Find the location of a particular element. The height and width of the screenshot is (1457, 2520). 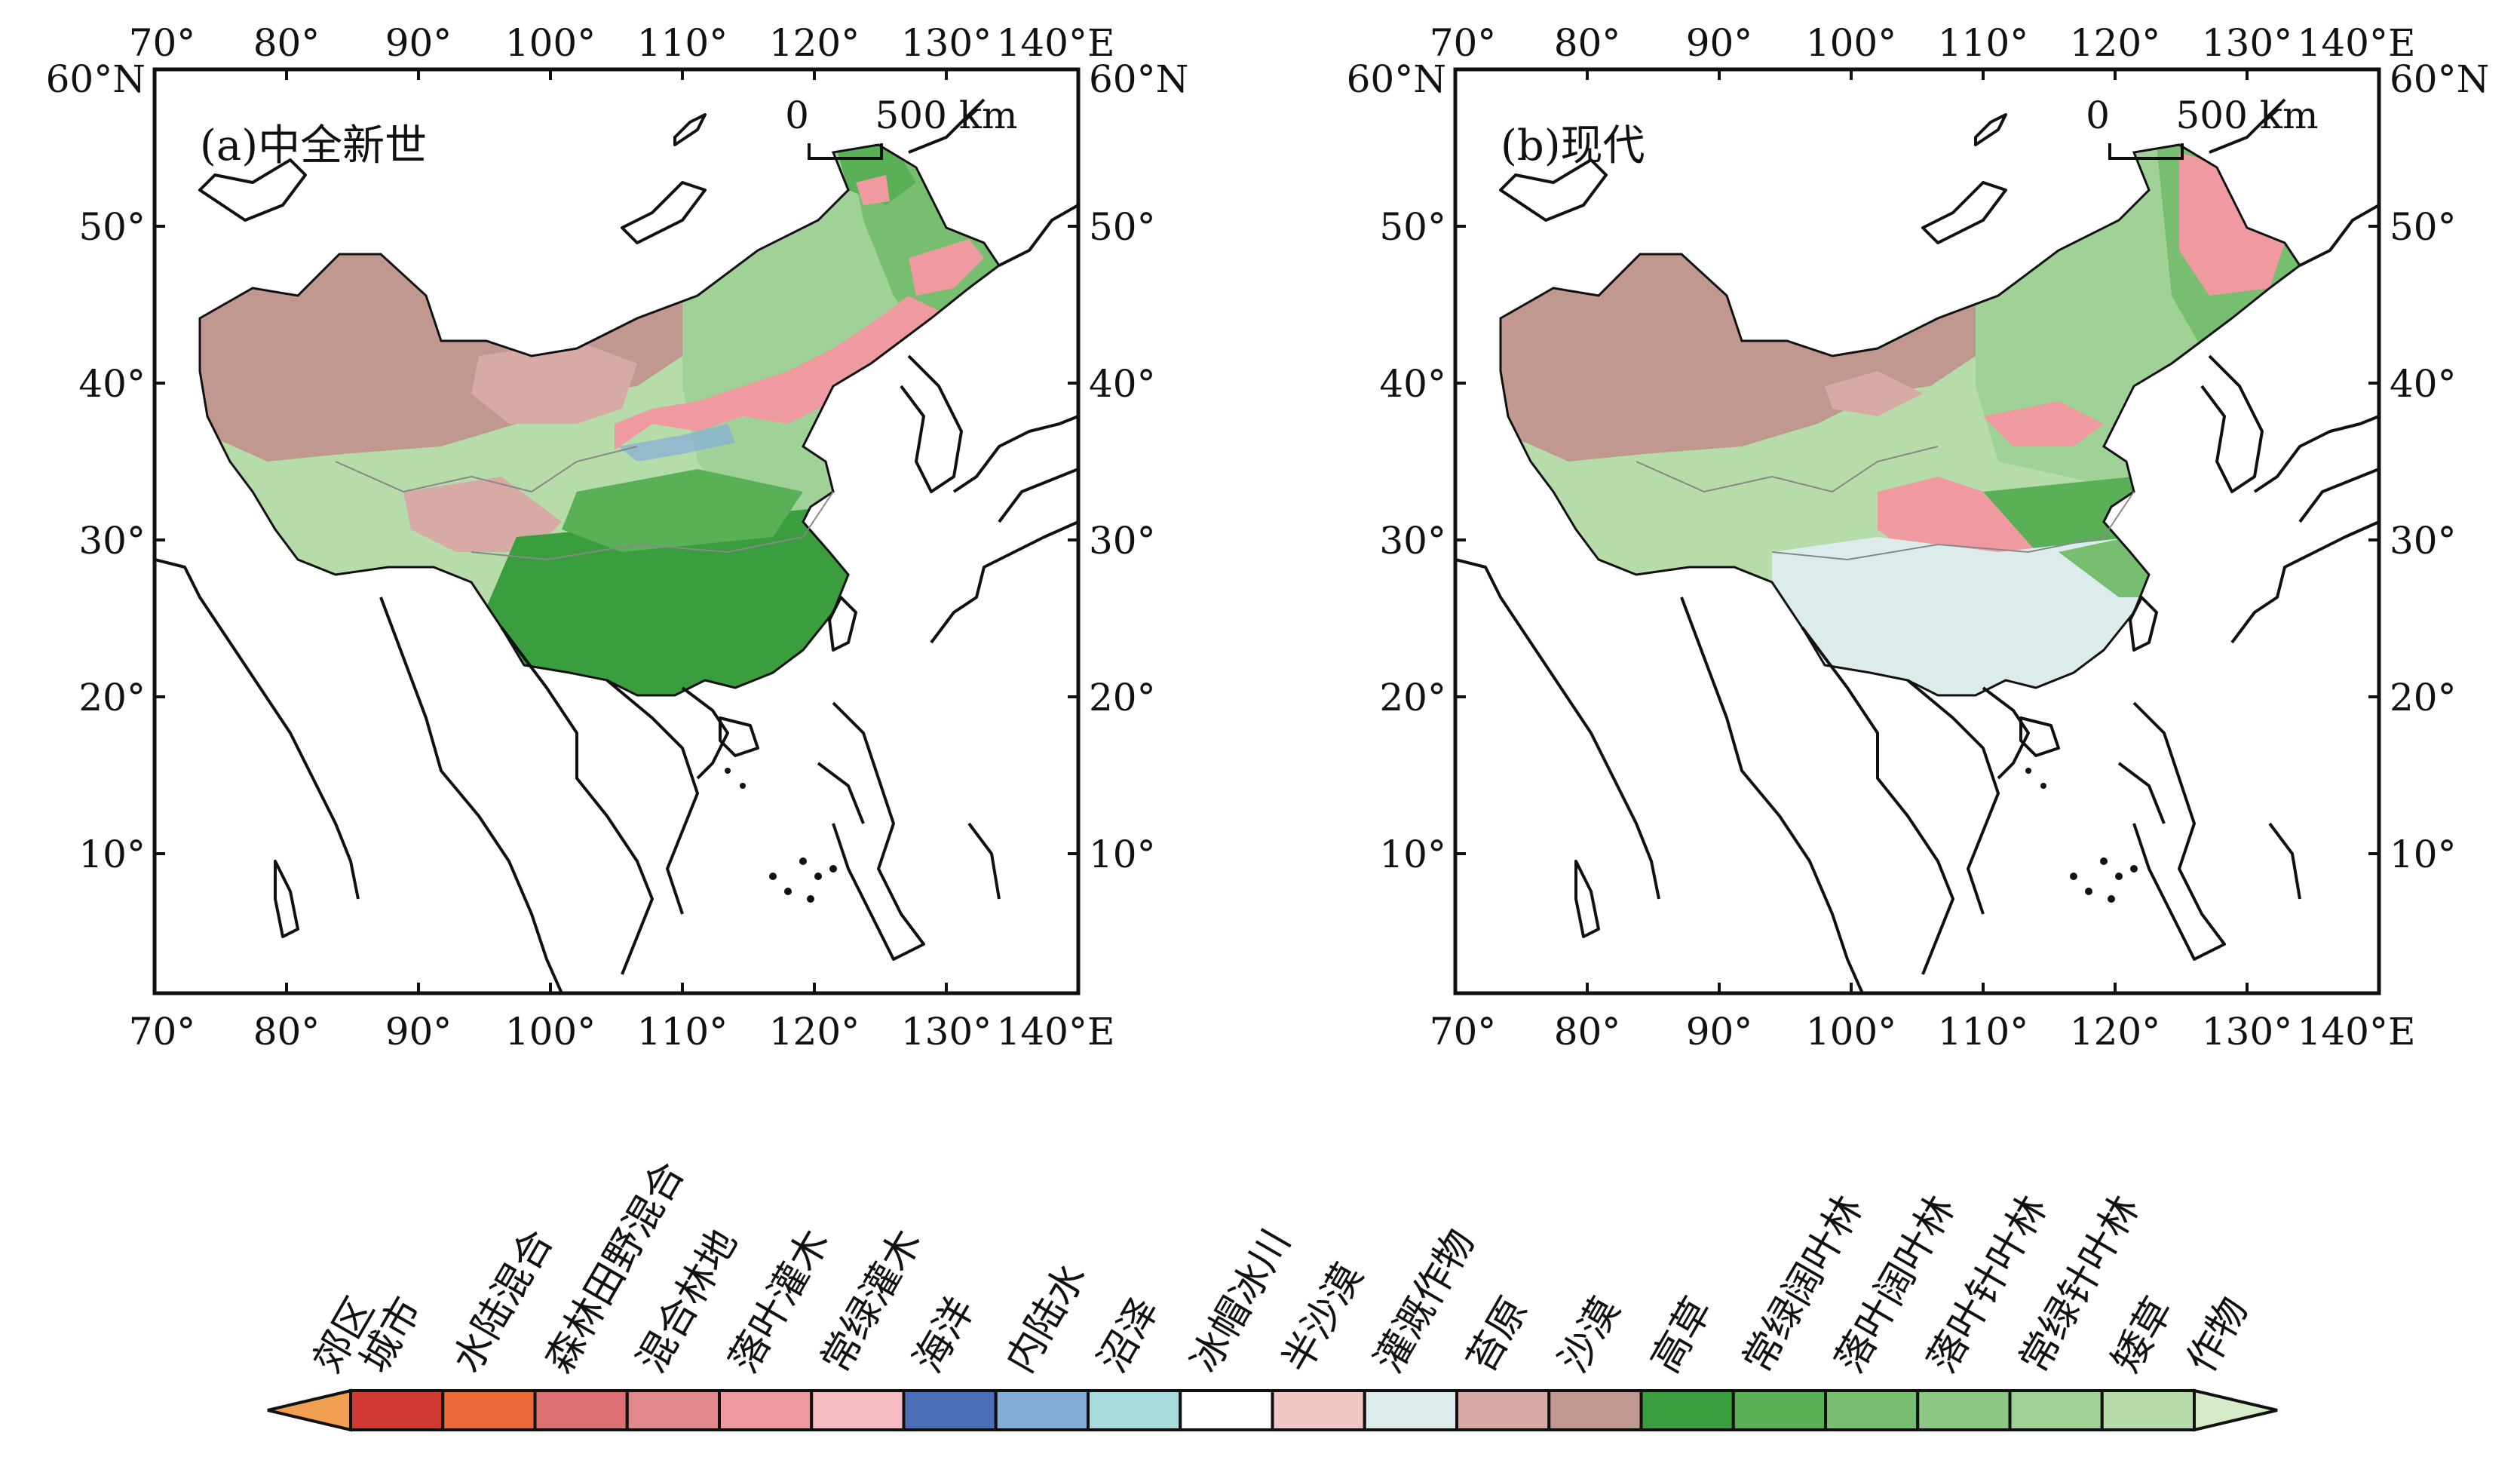

scale-bar-b: 0 500 km is located at coordinates (2202, 127).